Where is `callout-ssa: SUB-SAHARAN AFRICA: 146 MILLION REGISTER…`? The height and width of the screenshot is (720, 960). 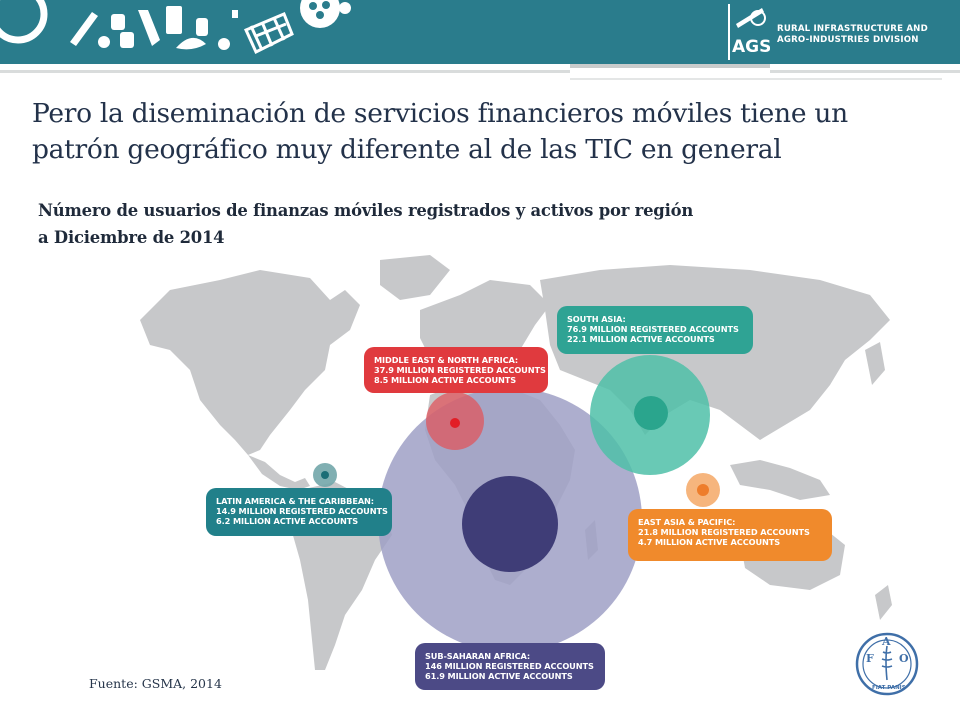
callout-ssa: SUB-SAHARAN AFRICA: 146 MILLION REGISTER… is located at coordinates (510, 666).